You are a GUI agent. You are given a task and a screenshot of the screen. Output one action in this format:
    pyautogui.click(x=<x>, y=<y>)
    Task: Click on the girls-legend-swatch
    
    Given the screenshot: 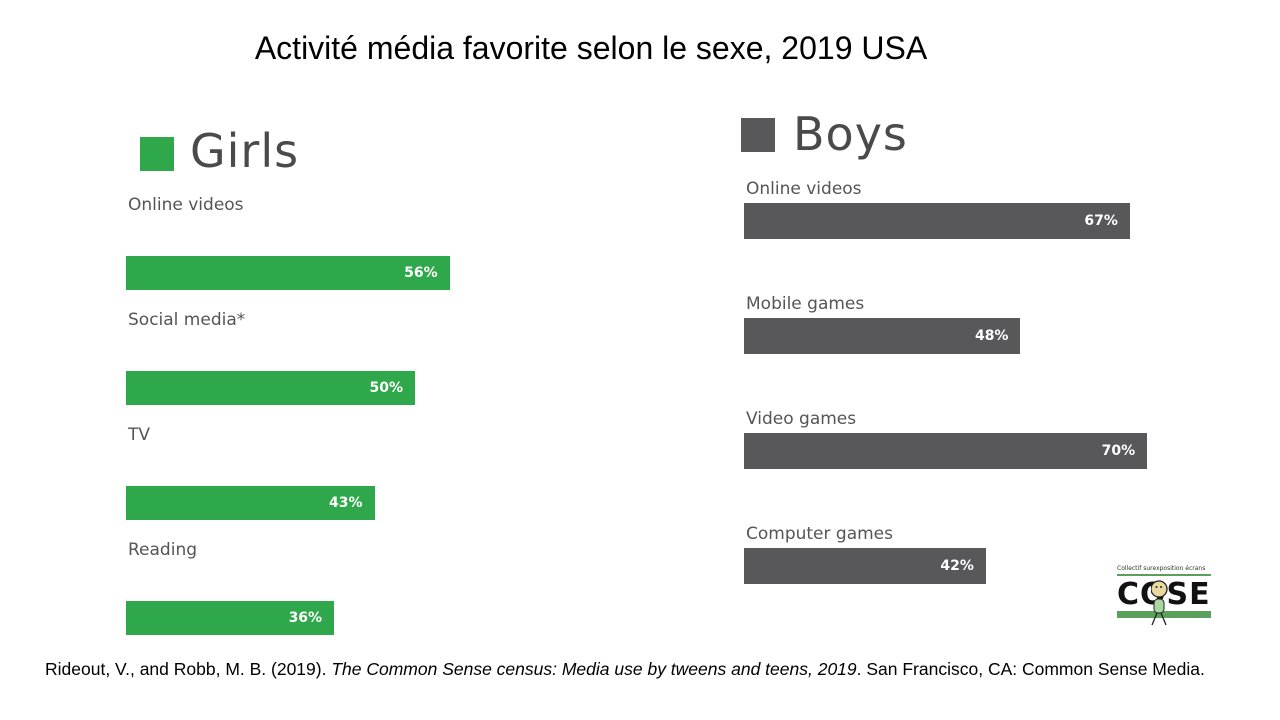 What is the action you would take?
    pyautogui.click(x=157, y=154)
    